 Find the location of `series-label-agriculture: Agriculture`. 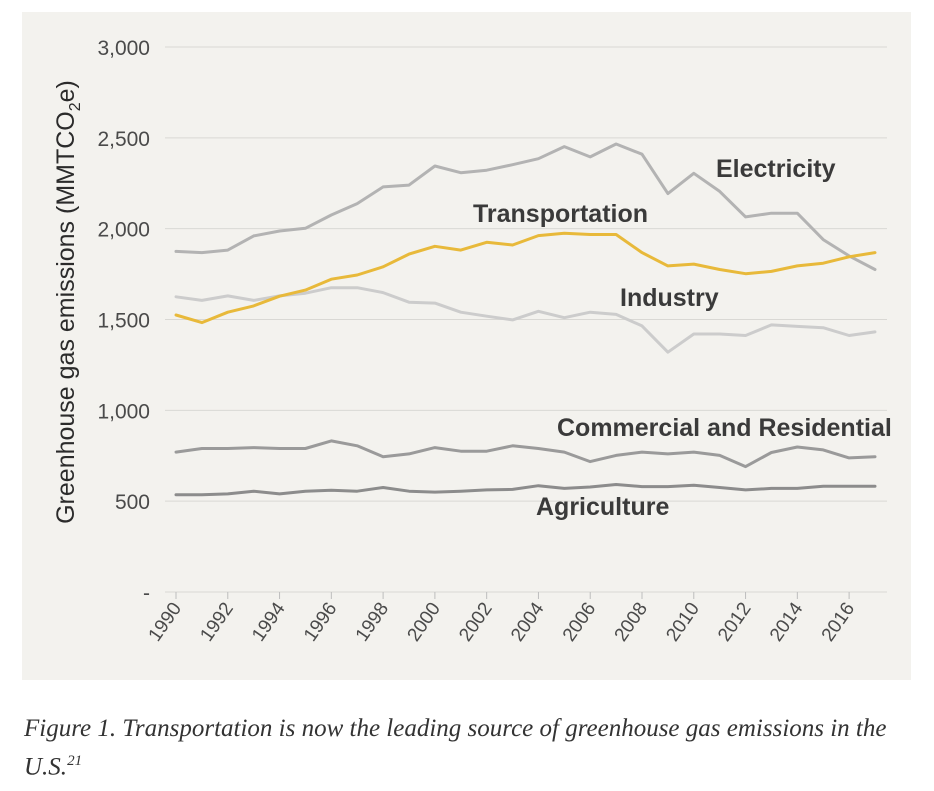

series-label-agriculture: Agriculture is located at coordinates (602, 507).